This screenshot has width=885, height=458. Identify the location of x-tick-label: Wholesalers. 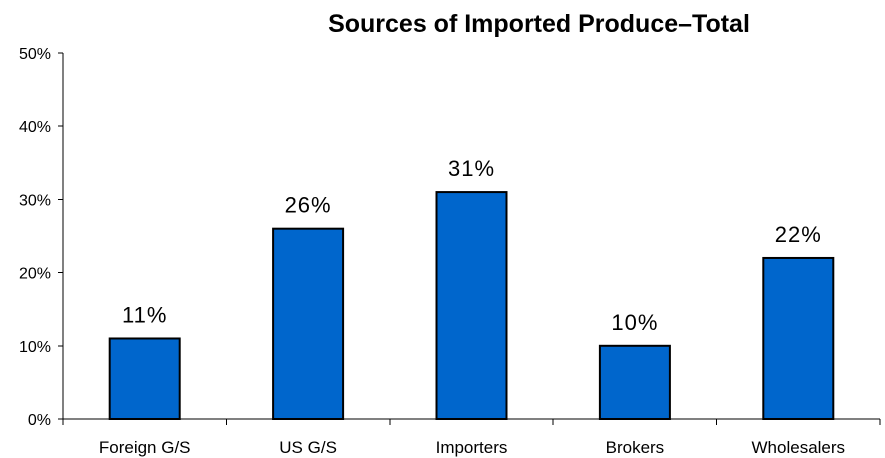
(799, 447).